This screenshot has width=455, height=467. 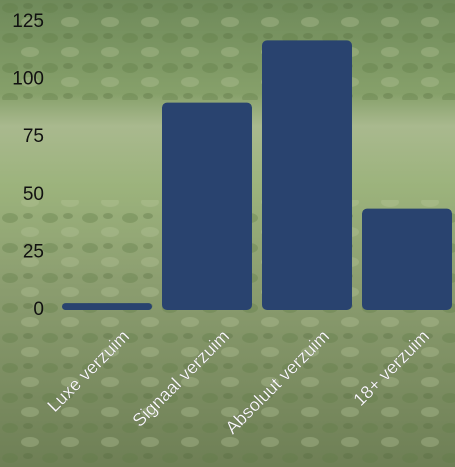 I want to click on y-tick-label: 50, so click(x=33, y=194).